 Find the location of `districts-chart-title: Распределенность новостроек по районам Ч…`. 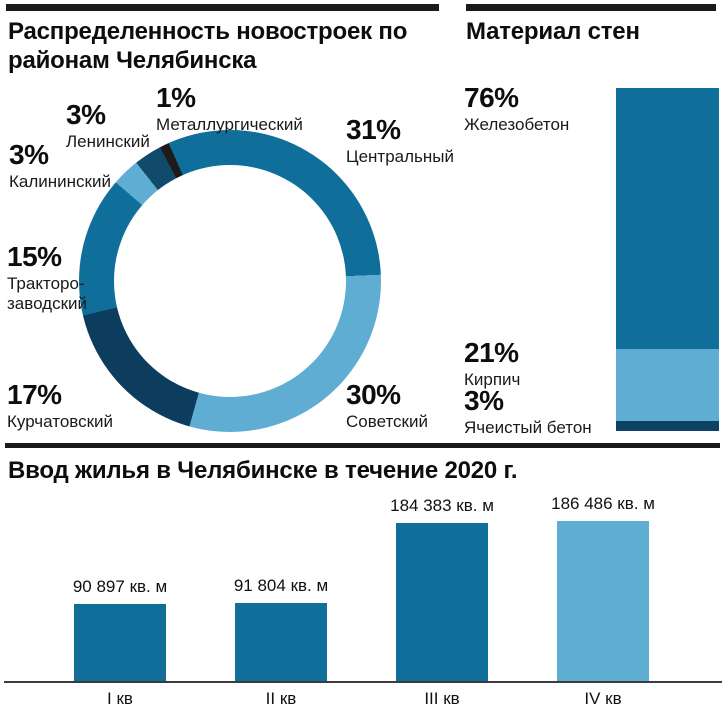

districts-chart-title: Распределенность новостроек по районам Ч… is located at coordinates (208, 46).